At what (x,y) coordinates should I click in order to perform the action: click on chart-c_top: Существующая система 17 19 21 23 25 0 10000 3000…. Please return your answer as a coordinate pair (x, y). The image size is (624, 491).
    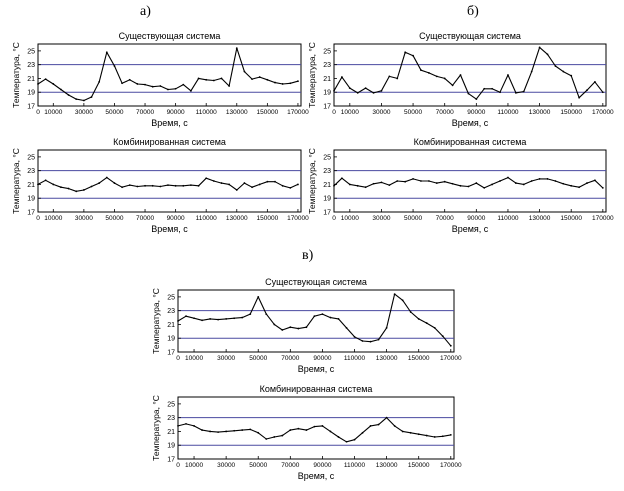
    Looking at the image, I should click on (306, 325).